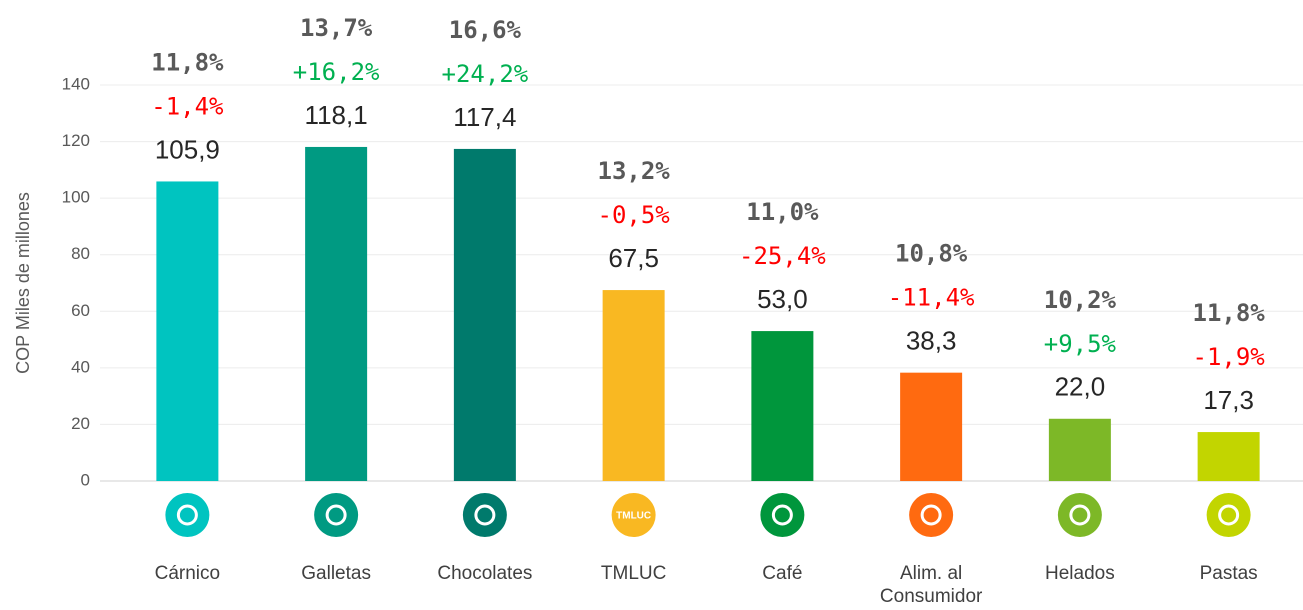 Image resolution: width=1303 pixels, height=610 pixels. I want to click on value-label: 105,9, so click(187, 149).